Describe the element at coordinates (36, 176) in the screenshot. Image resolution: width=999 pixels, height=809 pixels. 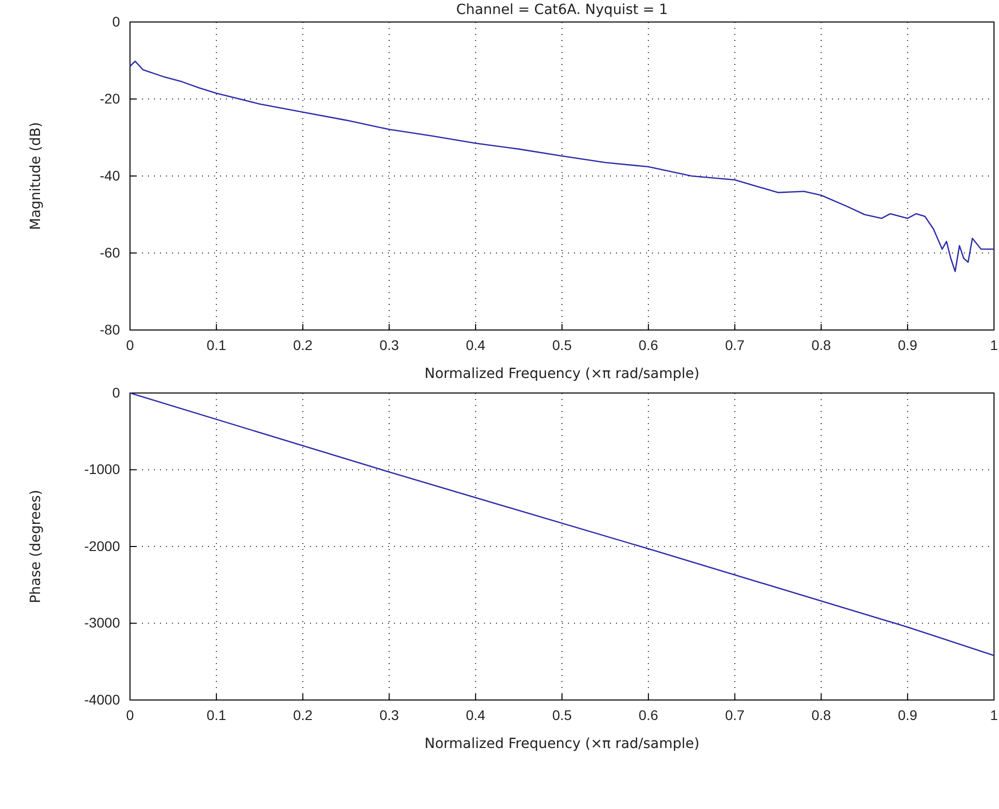
I see `y-axis-title: Magnitude (dB)` at that location.